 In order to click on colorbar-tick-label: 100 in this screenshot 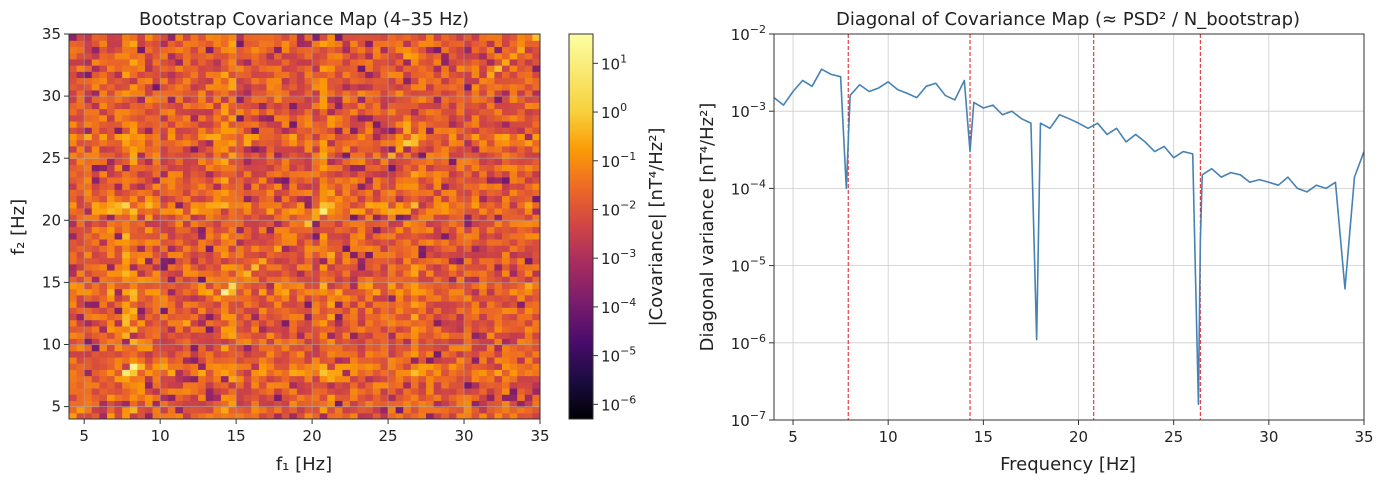, I will do `click(614, 111)`.